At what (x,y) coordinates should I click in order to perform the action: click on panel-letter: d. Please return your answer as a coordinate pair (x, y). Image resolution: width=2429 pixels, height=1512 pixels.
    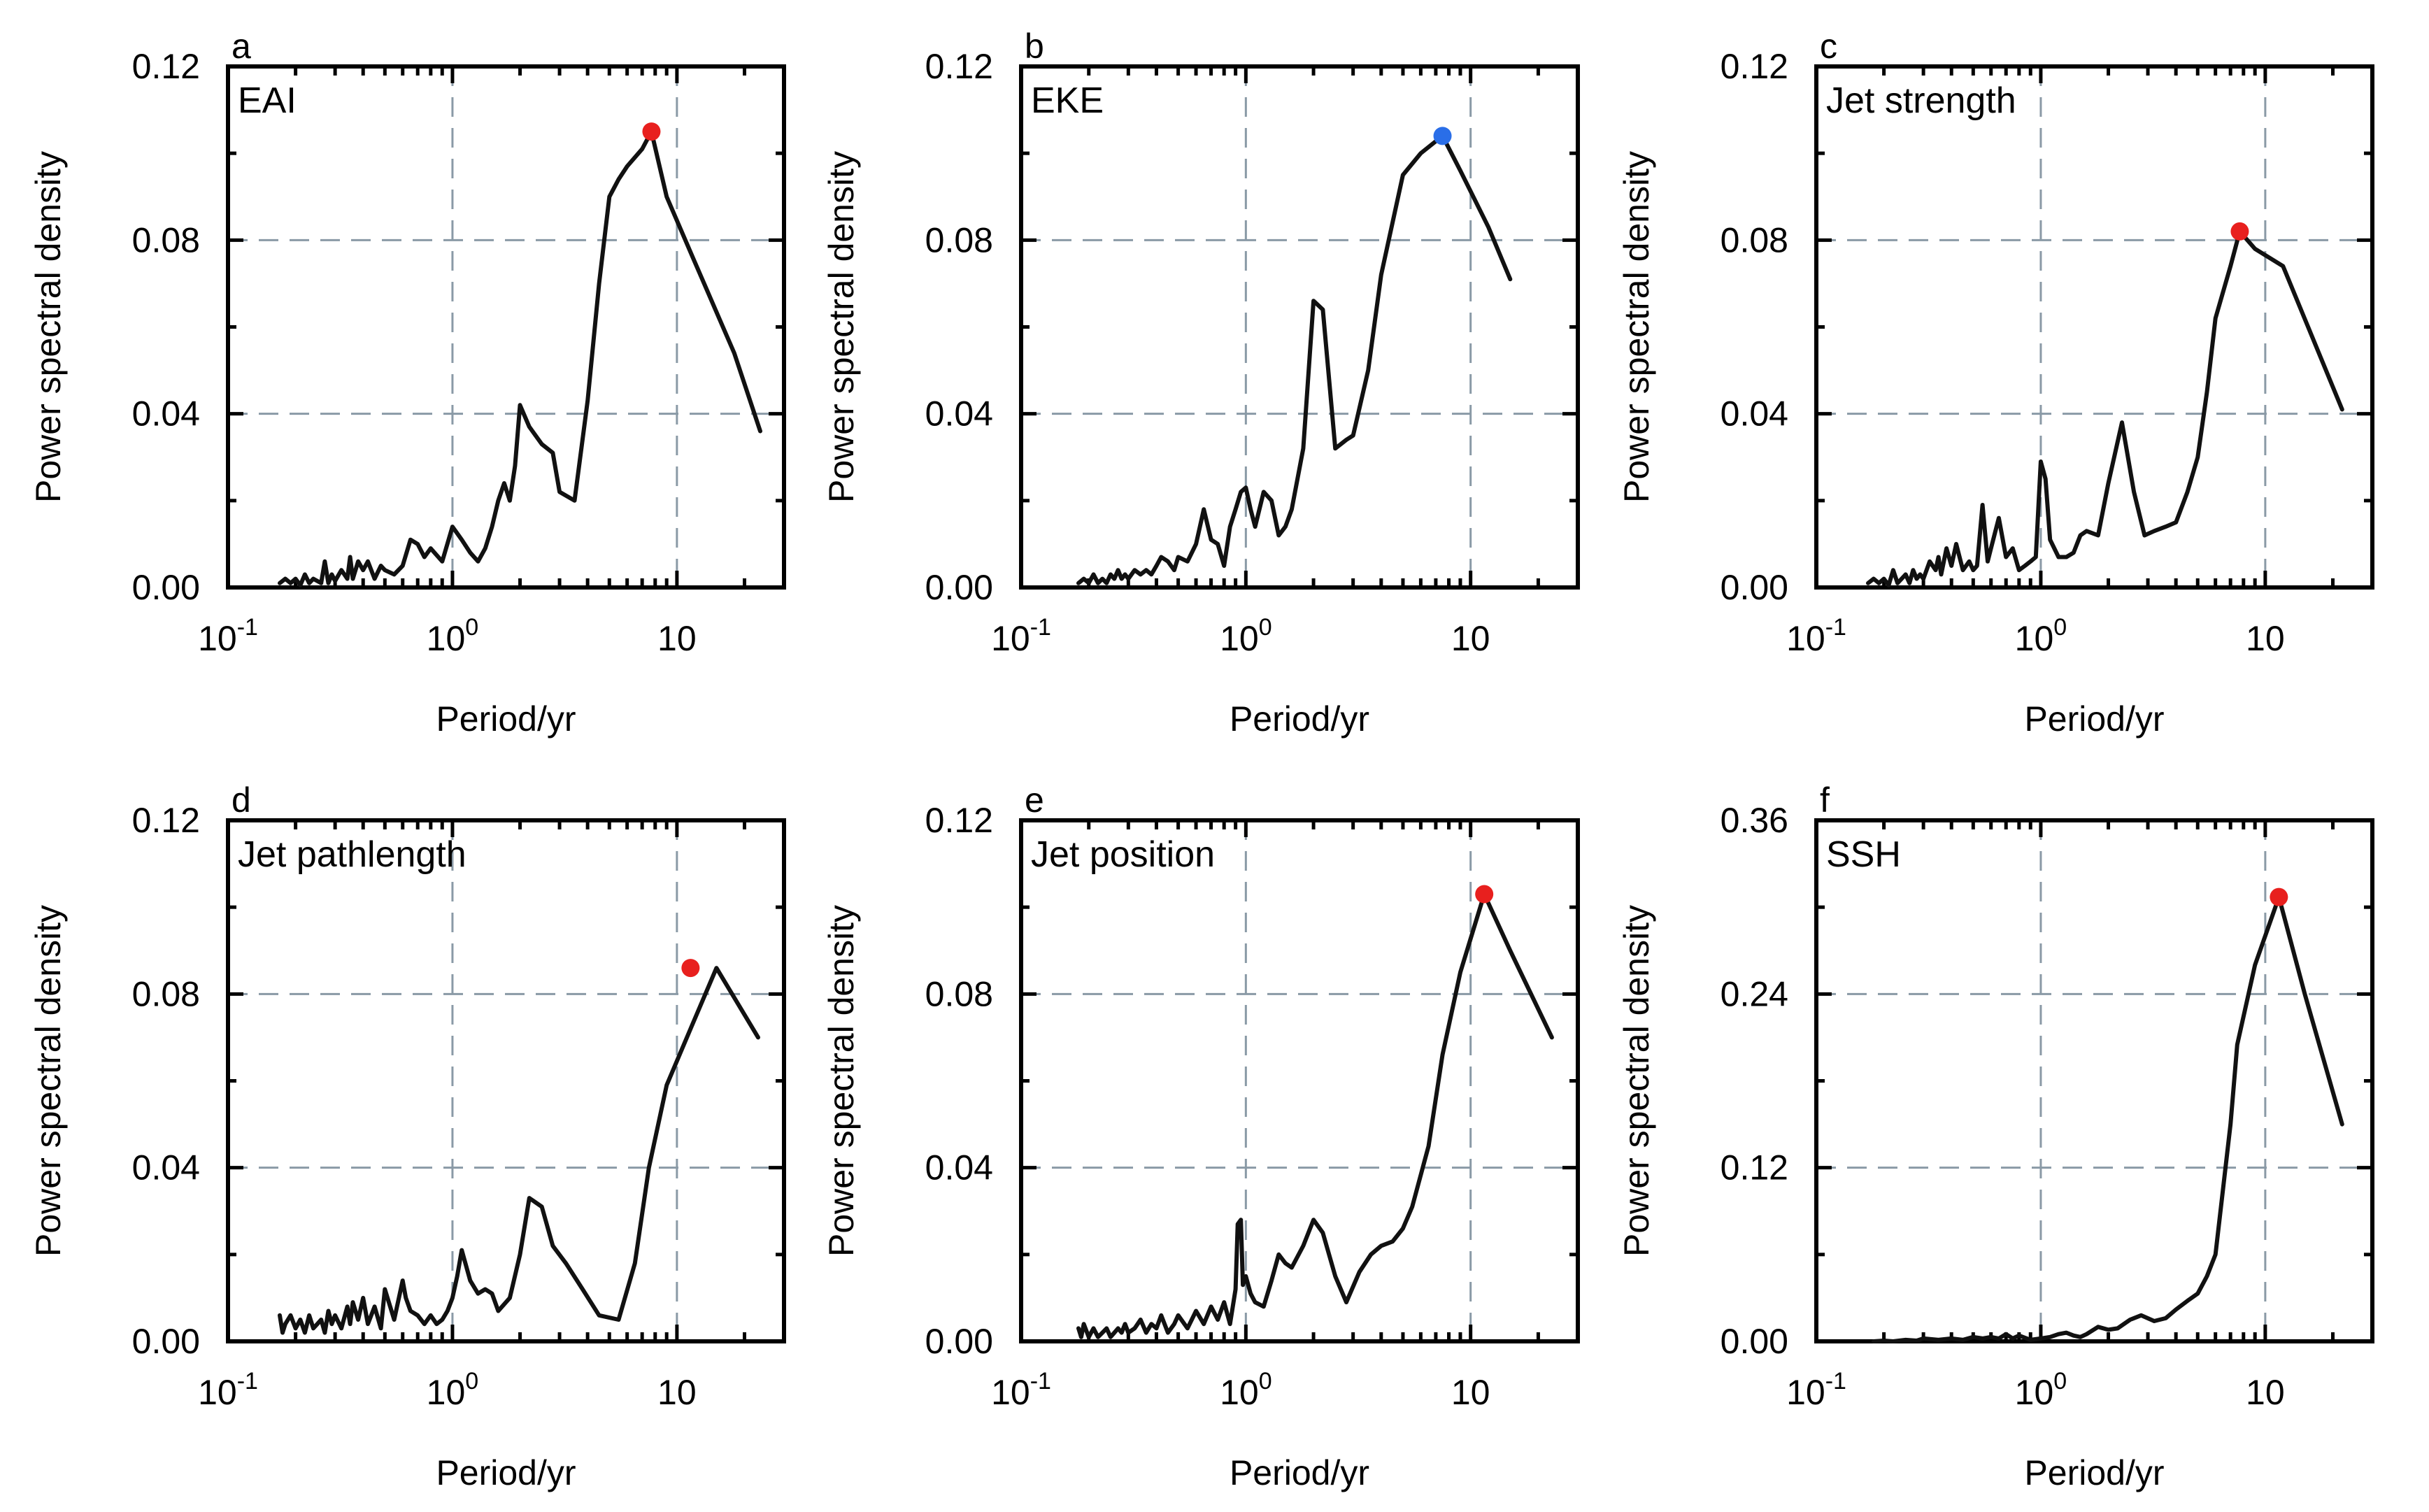
    Looking at the image, I should click on (241, 800).